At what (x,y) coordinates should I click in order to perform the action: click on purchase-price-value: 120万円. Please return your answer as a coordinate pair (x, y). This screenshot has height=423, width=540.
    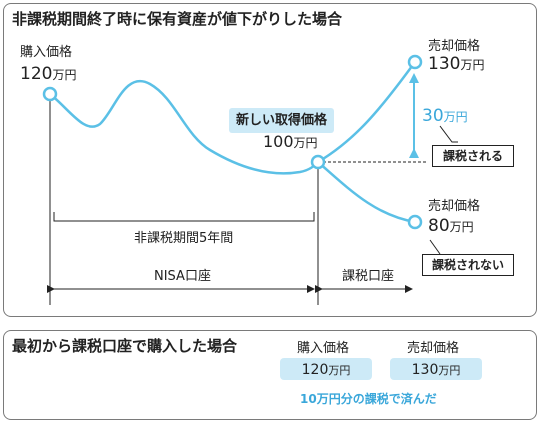
    Looking at the image, I should click on (48, 74).